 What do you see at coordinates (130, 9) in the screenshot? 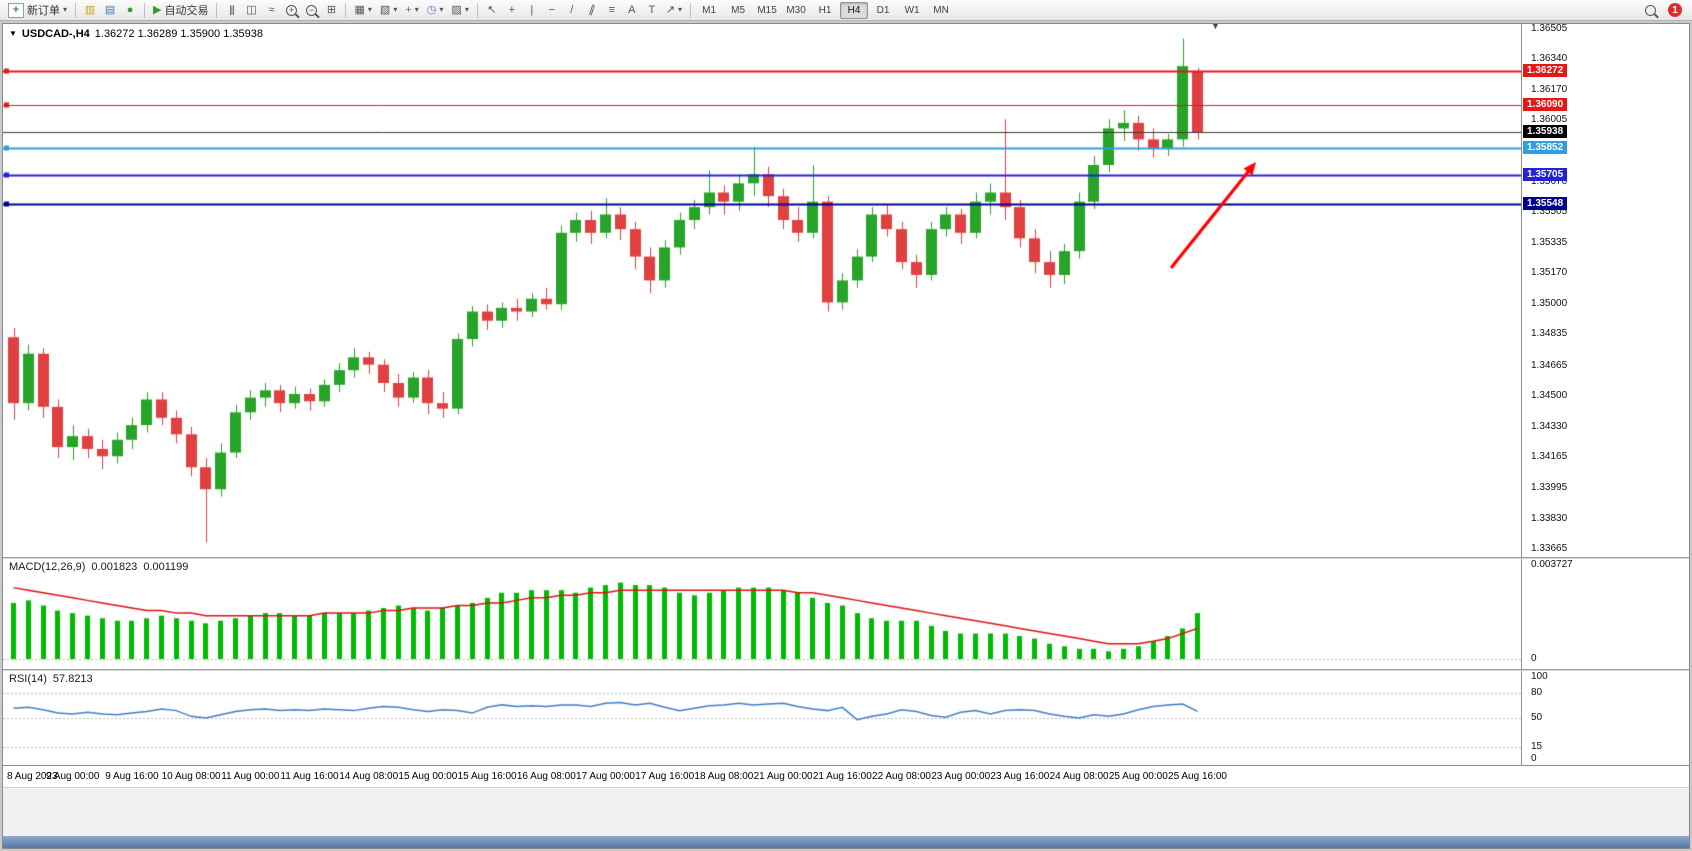
I see `refresh-icon: ●` at bounding box center [130, 9].